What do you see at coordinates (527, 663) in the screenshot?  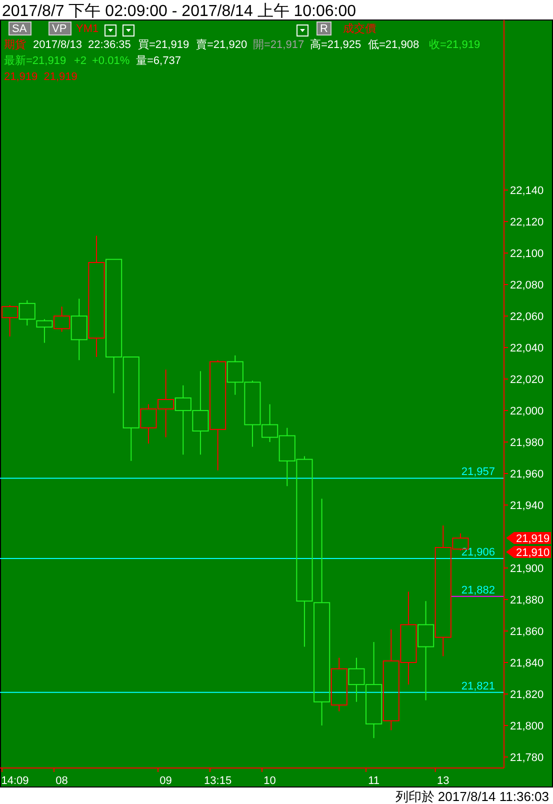 I see `y-tick-label: 21,840` at bounding box center [527, 663].